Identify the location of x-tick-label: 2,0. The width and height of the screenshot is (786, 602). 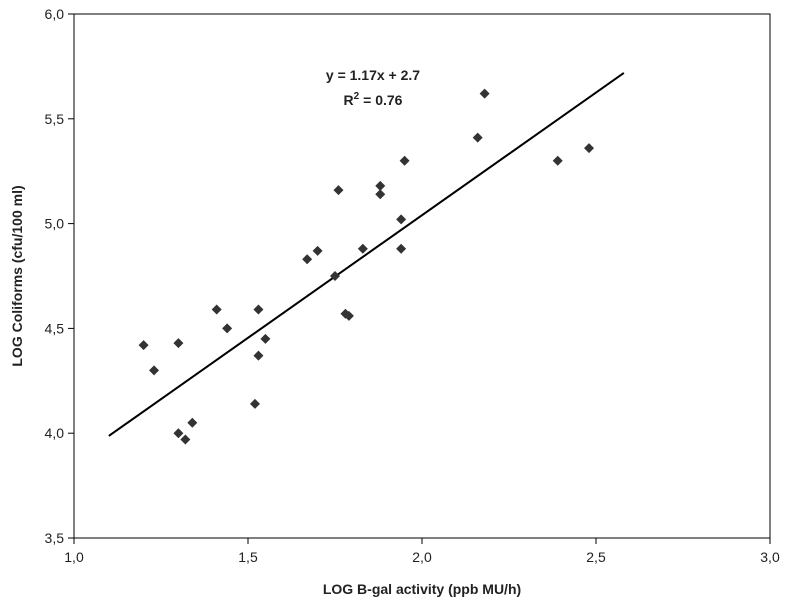
(422, 557).